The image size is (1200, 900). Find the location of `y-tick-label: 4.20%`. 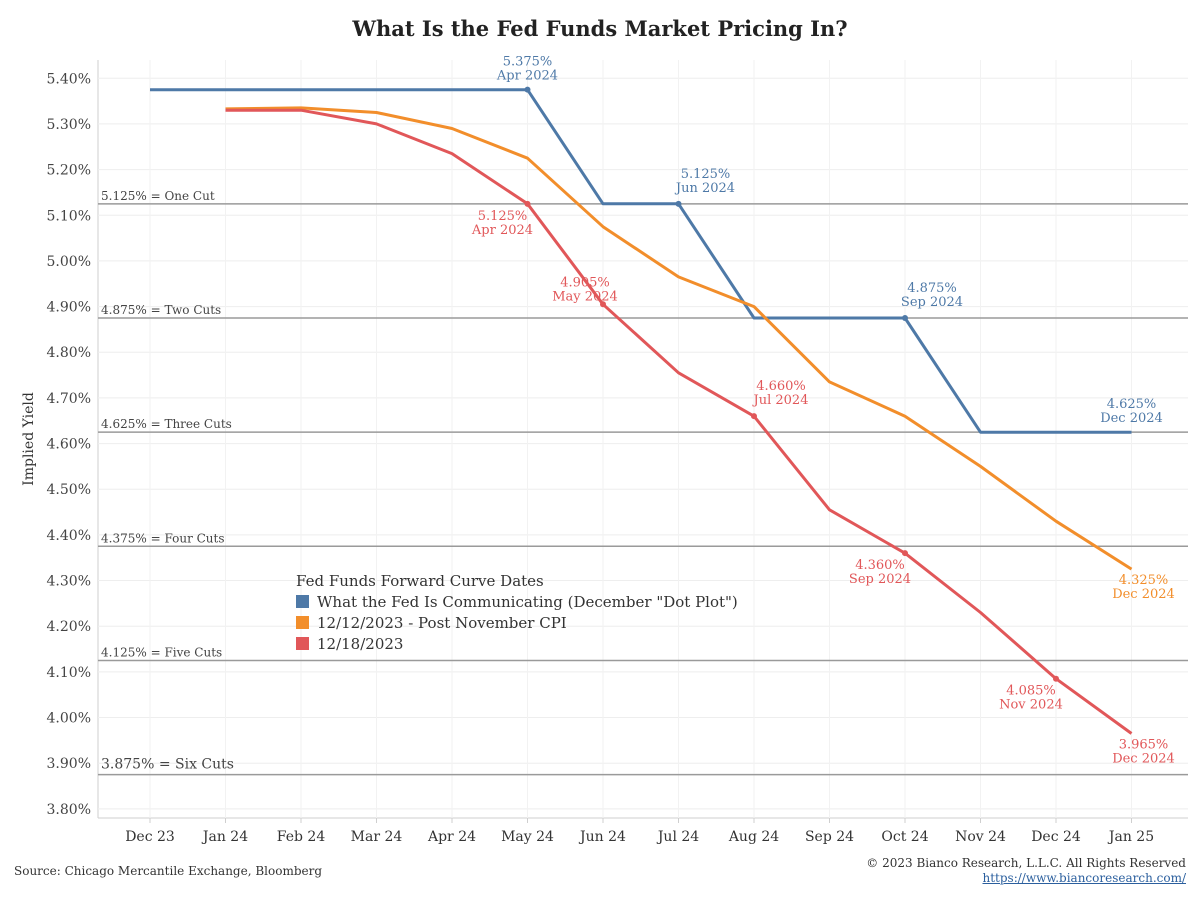

y-tick-label: 4.20% is located at coordinates (69, 627).